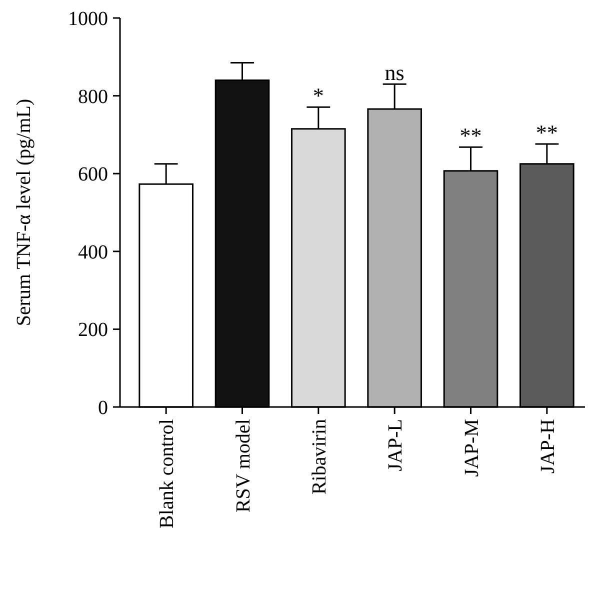  Describe the element at coordinates (394, 73) in the screenshot. I see `annotation: ns` at that location.